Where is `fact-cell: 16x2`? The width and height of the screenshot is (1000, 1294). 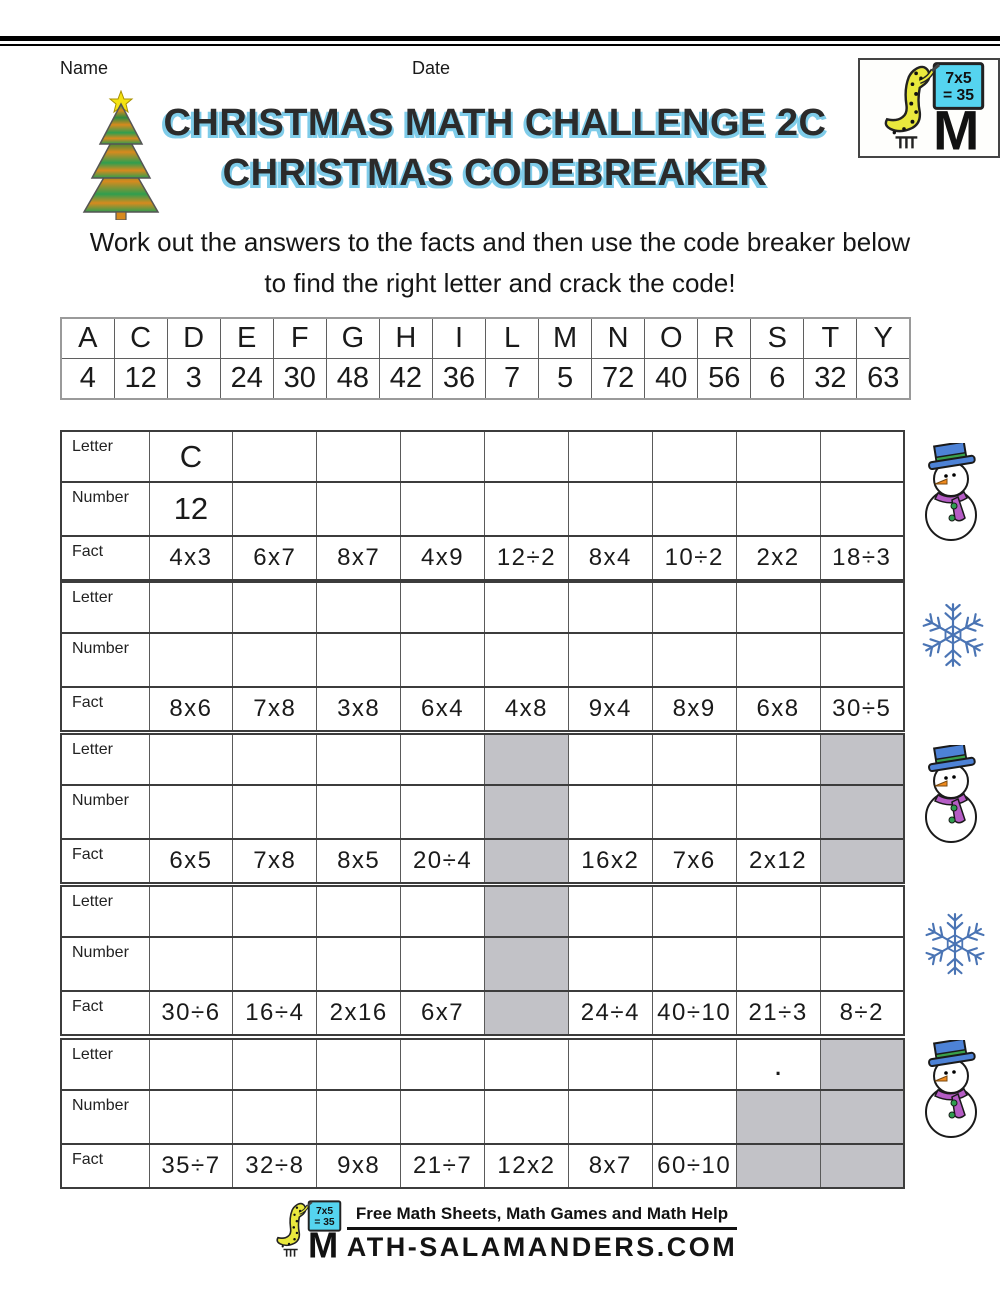 fact-cell: 16x2 is located at coordinates (610, 861).